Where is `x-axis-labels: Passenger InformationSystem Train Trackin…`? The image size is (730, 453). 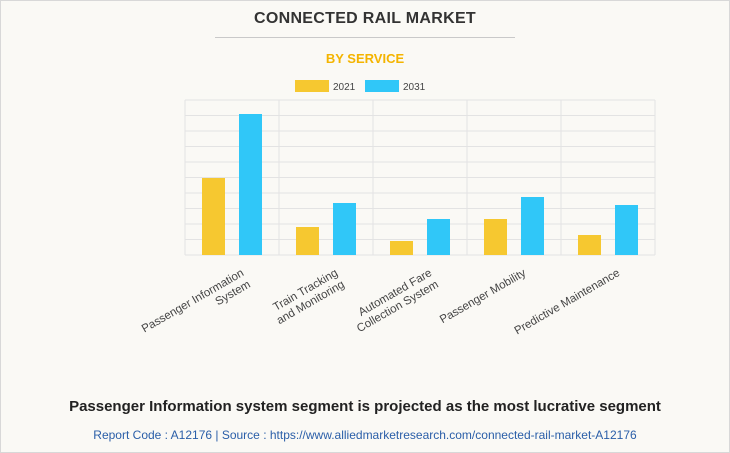
x-axis-labels: Passenger InformationSystem Train Trackin… is located at coordinates (381, 307).